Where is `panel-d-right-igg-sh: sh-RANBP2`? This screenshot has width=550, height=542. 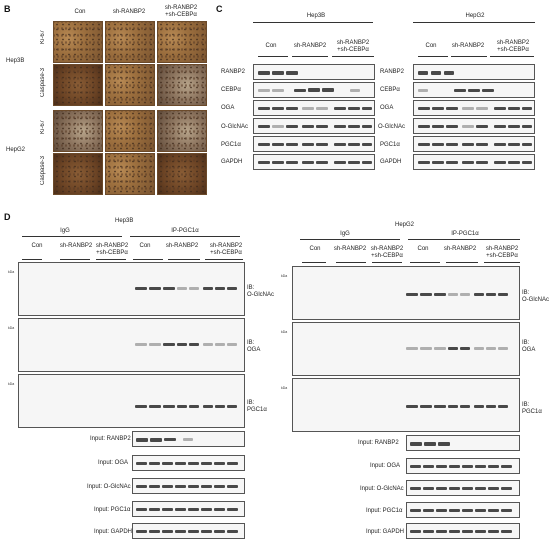 panel-d-right-igg-sh: sh-RANBP2 is located at coordinates (350, 249).